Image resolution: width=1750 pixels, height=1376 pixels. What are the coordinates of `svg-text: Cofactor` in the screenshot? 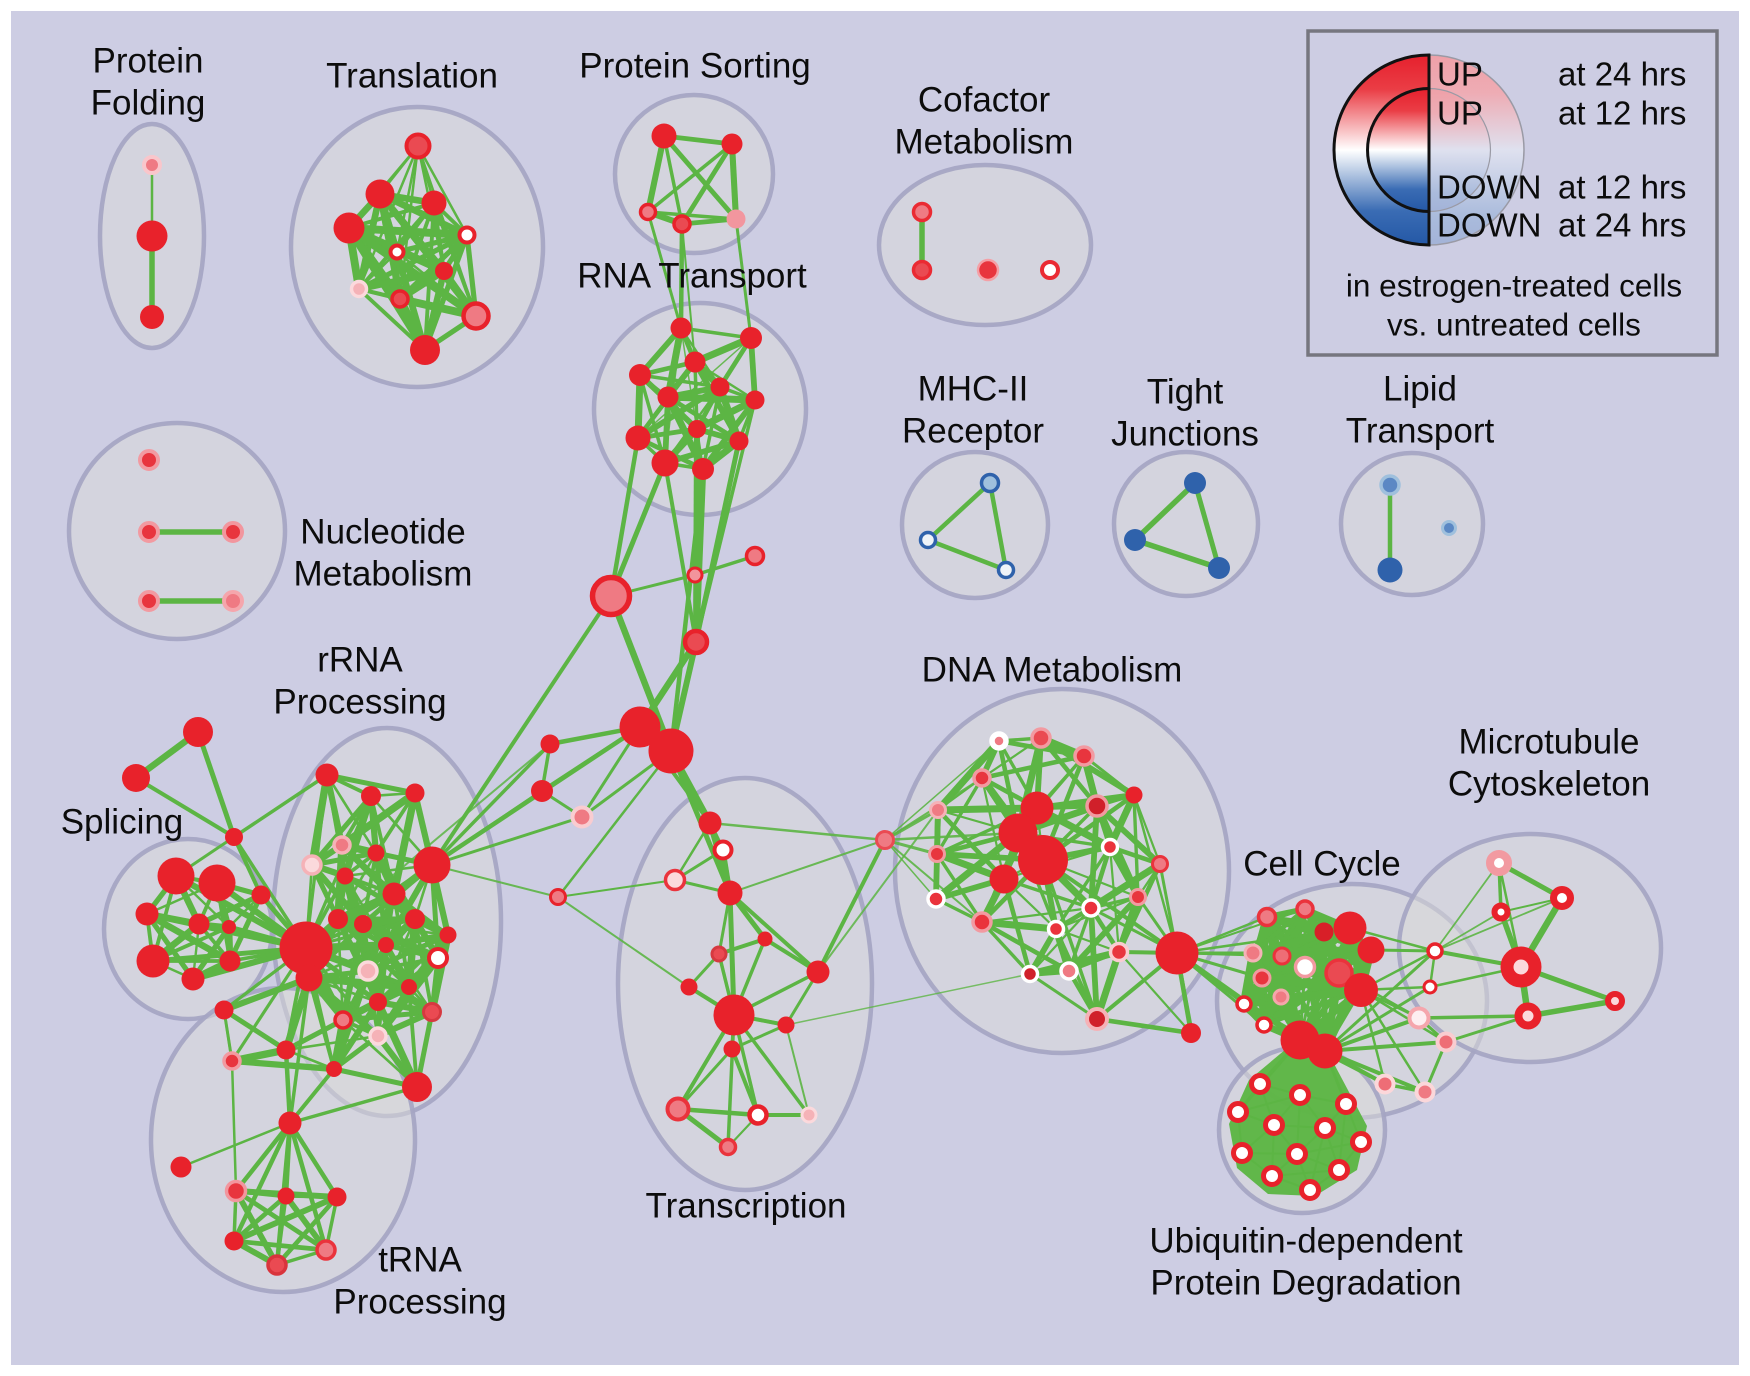 It's located at (984, 99).